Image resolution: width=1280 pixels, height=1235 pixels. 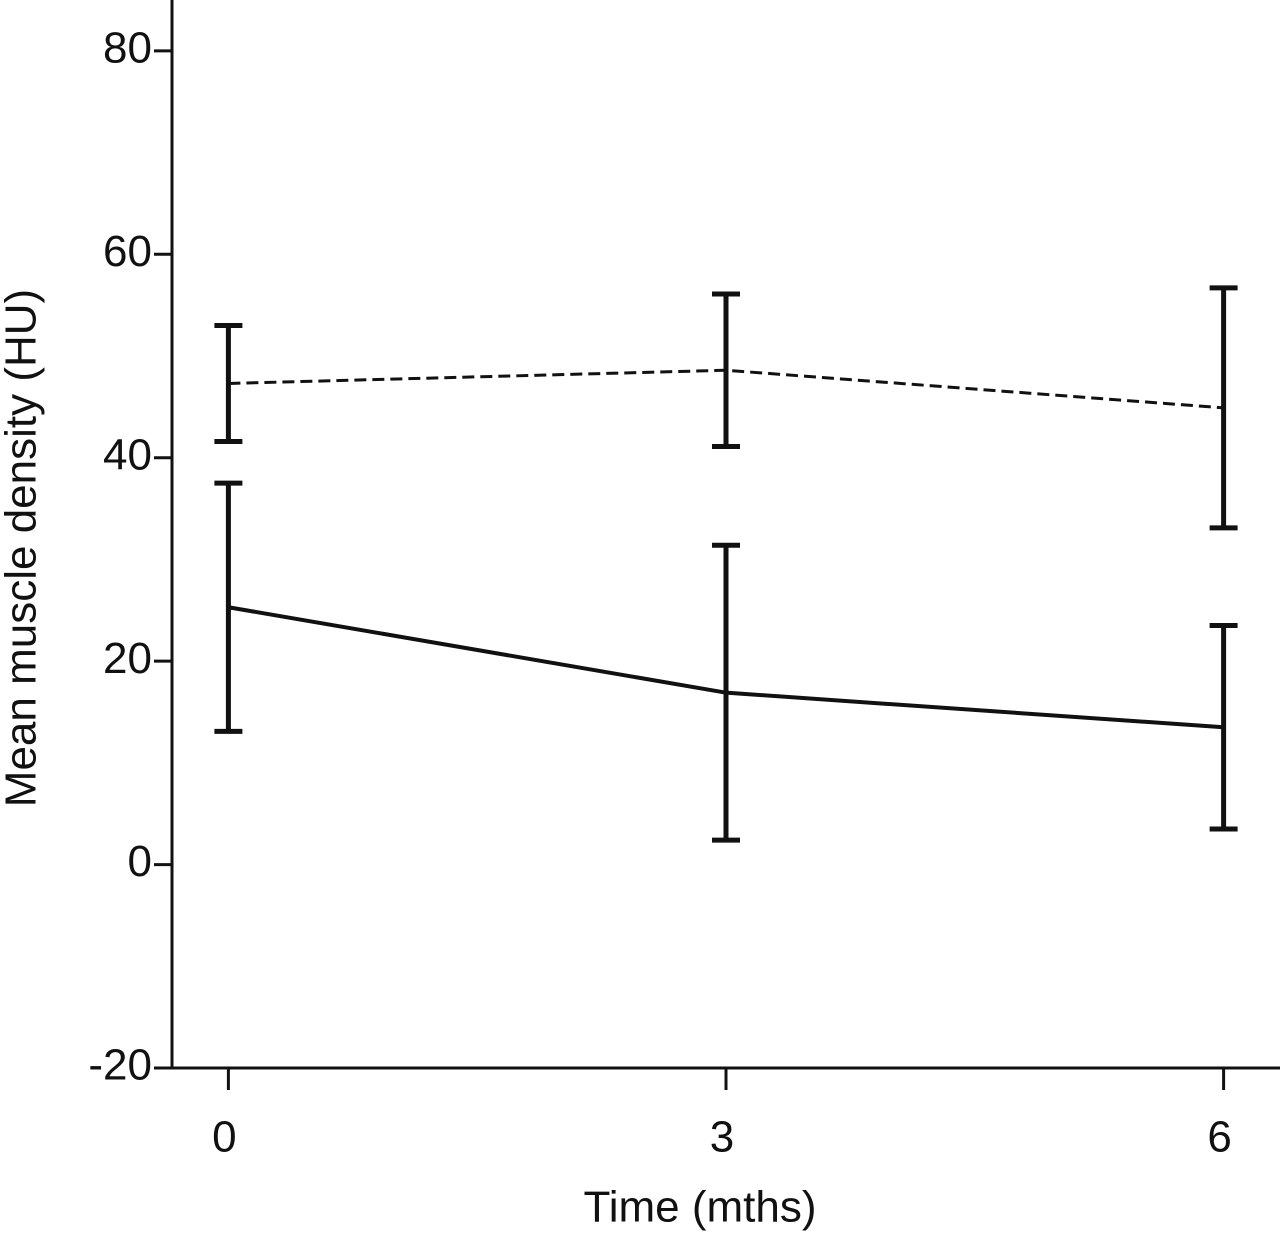 What do you see at coordinates (699, 1207) in the screenshot?
I see `x-axis-title: Time (mths)` at bounding box center [699, 1207].